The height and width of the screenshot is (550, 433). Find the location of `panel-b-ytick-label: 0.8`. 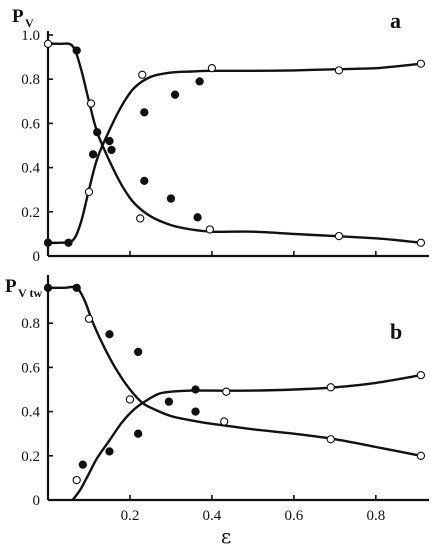

panel-b-ytick-label: 0.8 is located at coordinates (30, 324).